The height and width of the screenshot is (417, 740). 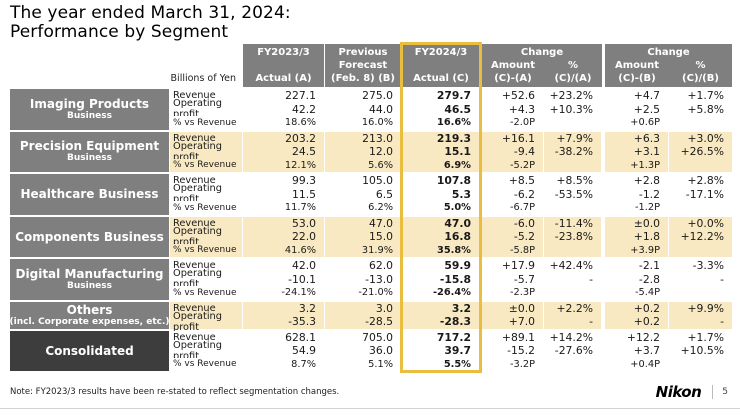 I want to click on header-change-a-pct: %, so click(x=573, y=65).